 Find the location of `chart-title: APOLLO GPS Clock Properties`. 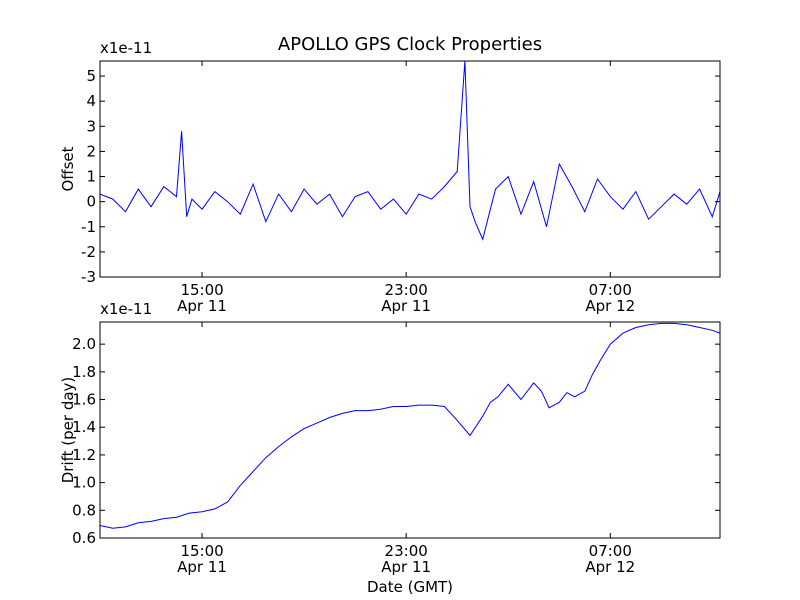

chart-title: APOLLO GPS Clock Properties is located at coordinates (410, 44).